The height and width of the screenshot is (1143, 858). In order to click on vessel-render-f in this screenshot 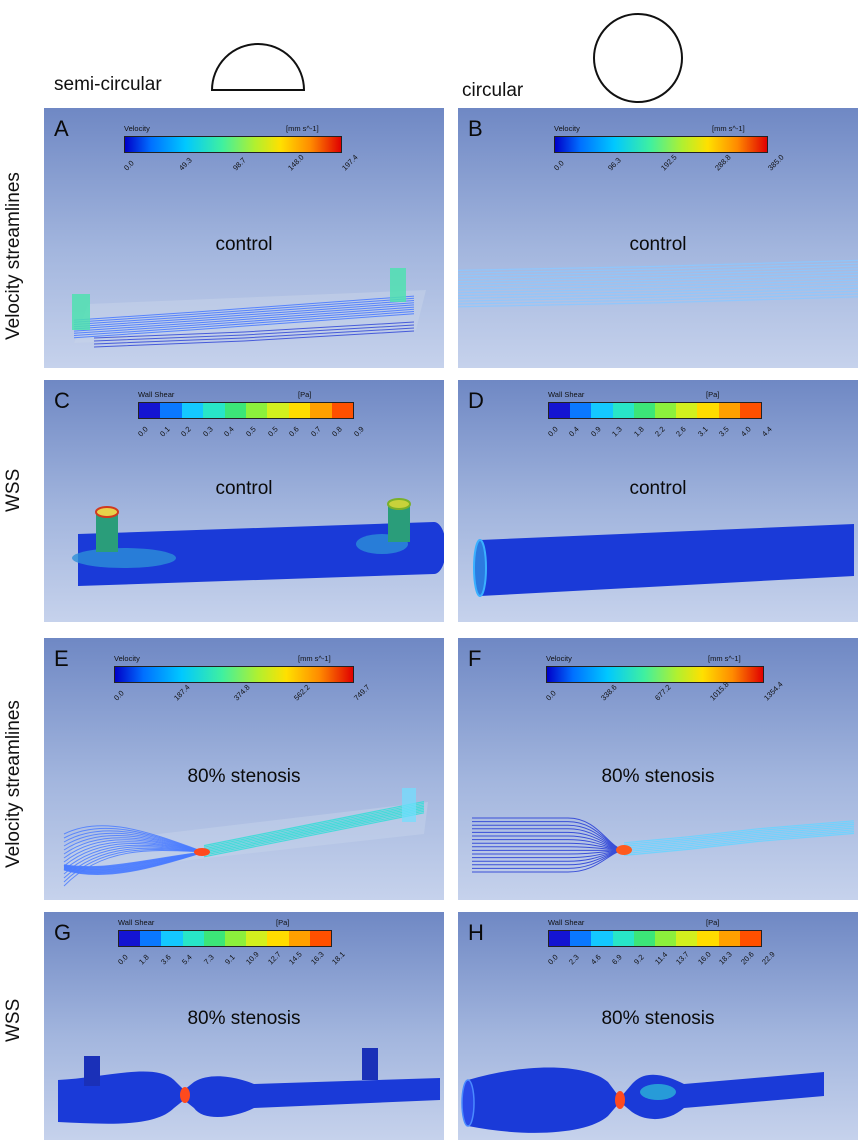, I will do `click(663, 845)`.